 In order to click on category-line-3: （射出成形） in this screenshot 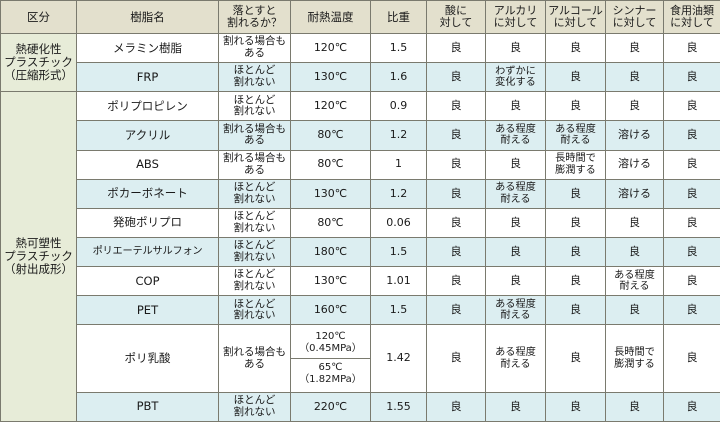, I will do `click(38, 269)`.